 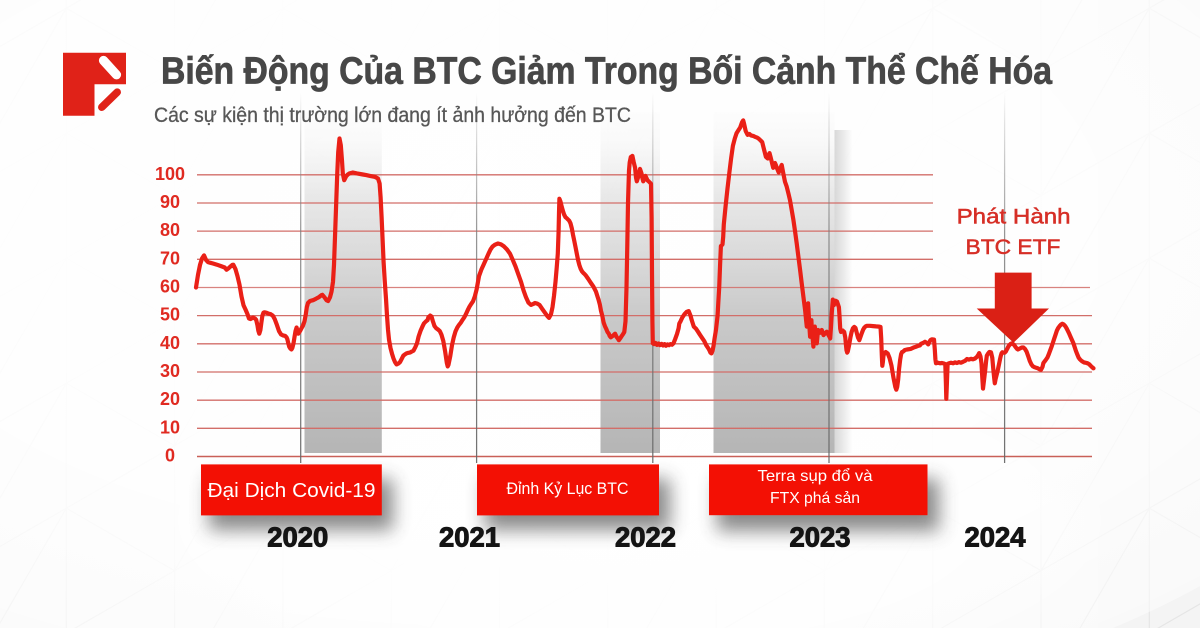 What do you see at coordinates (820, 537) in the screenshot?
I see `svg-text: 2023` at bounding box center [820, 537].